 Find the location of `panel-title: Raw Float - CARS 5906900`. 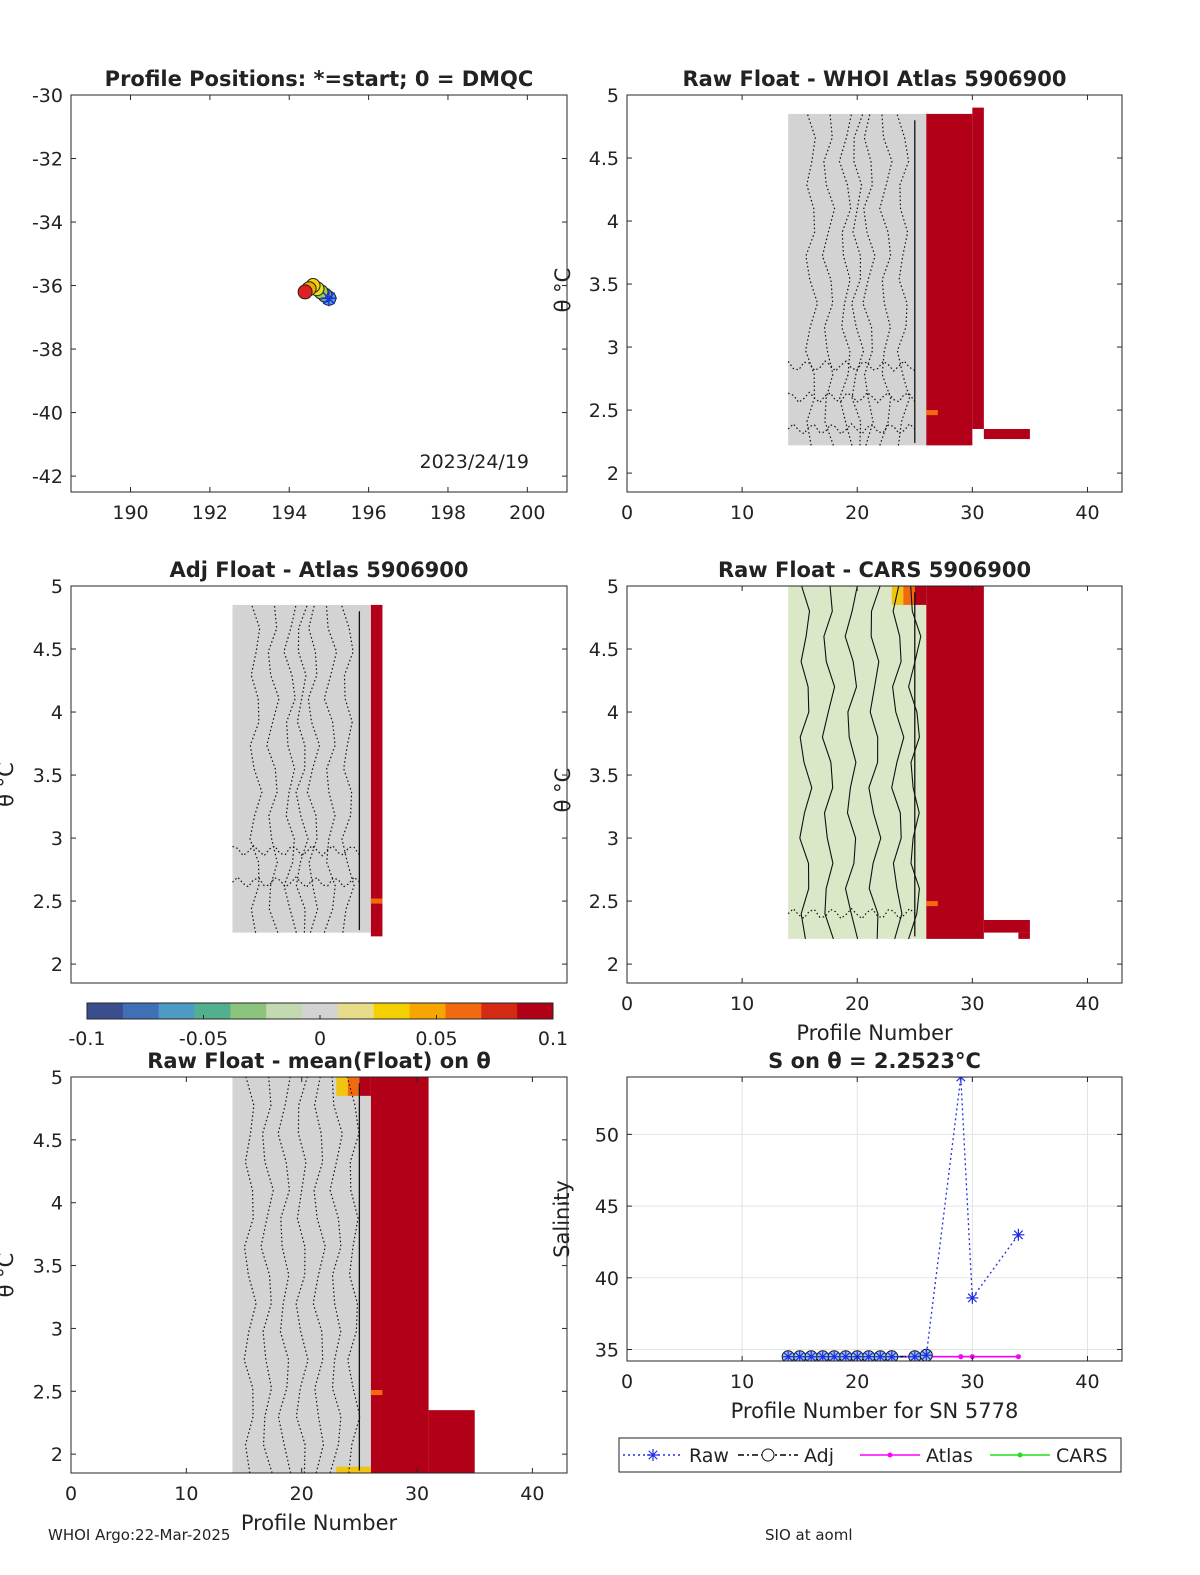

panel-title: Raw Float - CARS 5906900 is located at coordinates (874, 570).